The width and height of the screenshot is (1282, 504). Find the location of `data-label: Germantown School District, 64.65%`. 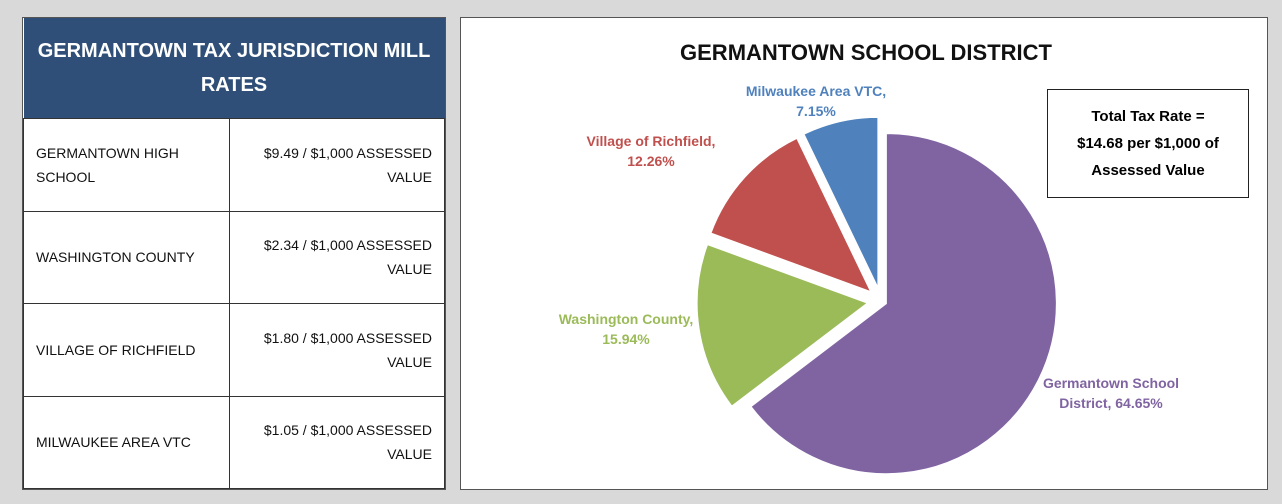

data-label: Germantown School District, 64.65% is located at coordinates (1111, 393).